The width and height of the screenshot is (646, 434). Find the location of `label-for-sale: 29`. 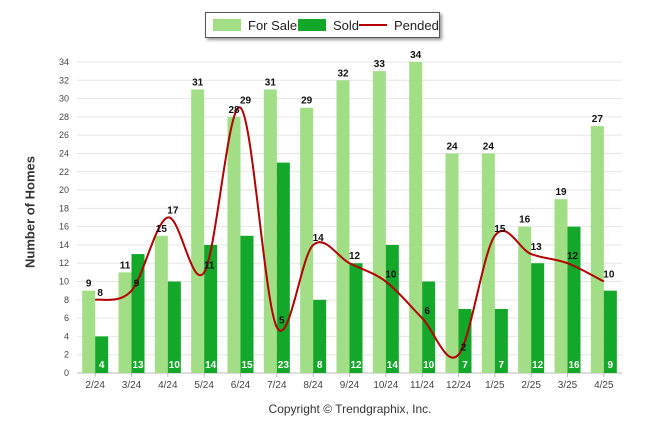

label-for-sale: 29 is located at coordinates (307, 101).